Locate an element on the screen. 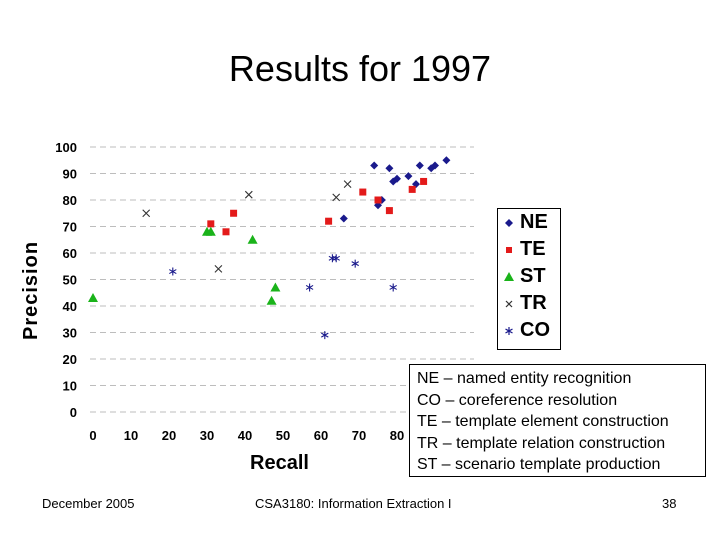  asterisk-icon is located at coordinates (509, 330).